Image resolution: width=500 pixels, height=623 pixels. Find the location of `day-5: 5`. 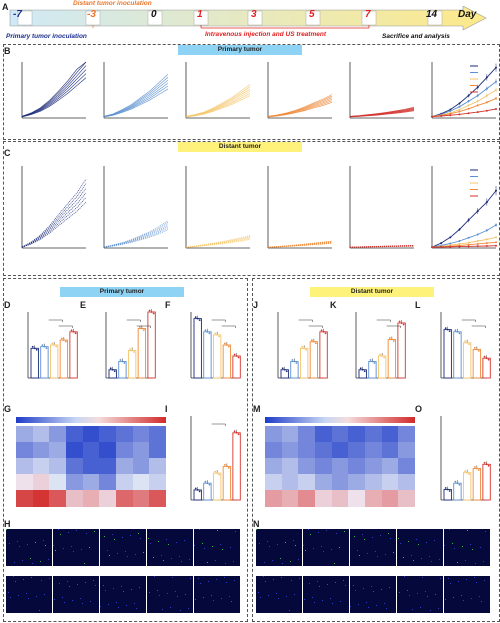

day-5: 5 is located at coordinates (312, 14).